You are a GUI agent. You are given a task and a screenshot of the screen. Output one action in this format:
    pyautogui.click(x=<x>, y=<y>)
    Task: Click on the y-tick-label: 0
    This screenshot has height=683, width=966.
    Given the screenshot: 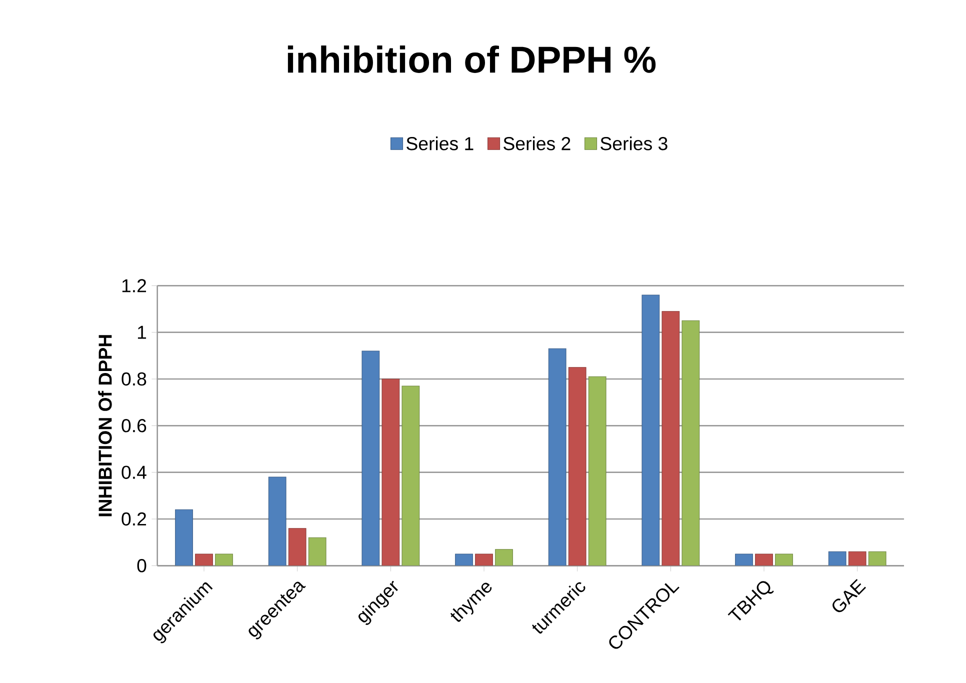 What is the action you would take?
    pyautogui.click(x=141, y=565)
    